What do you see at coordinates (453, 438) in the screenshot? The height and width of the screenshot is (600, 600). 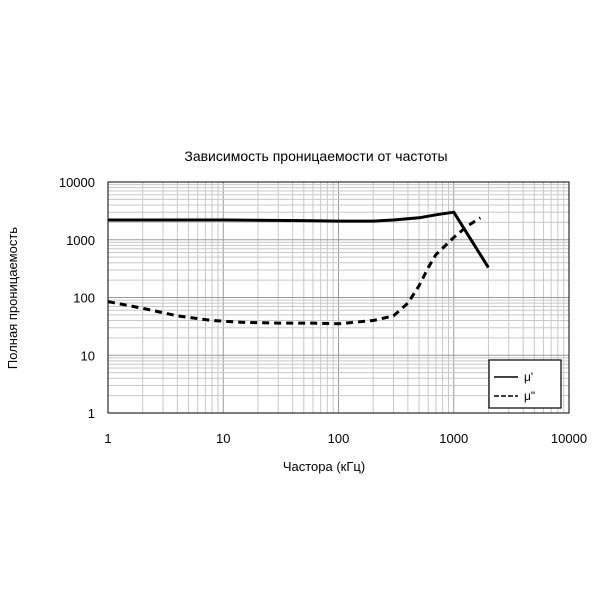 I see `x-tick-label: 1000` at bounding box center [453, 438].